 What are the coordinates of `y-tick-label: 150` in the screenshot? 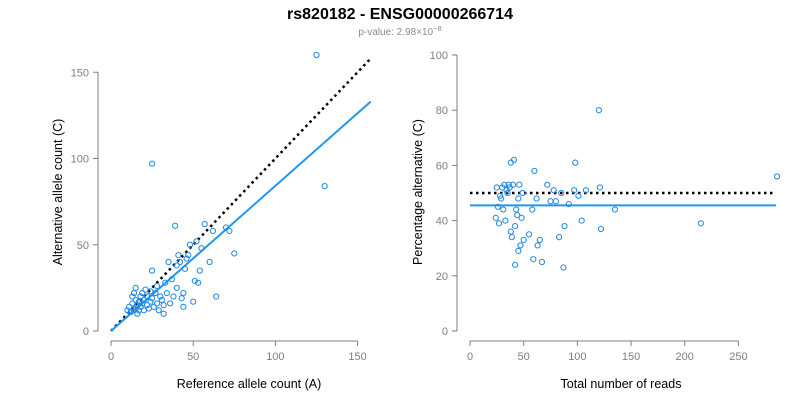 It's located at (80, 73).